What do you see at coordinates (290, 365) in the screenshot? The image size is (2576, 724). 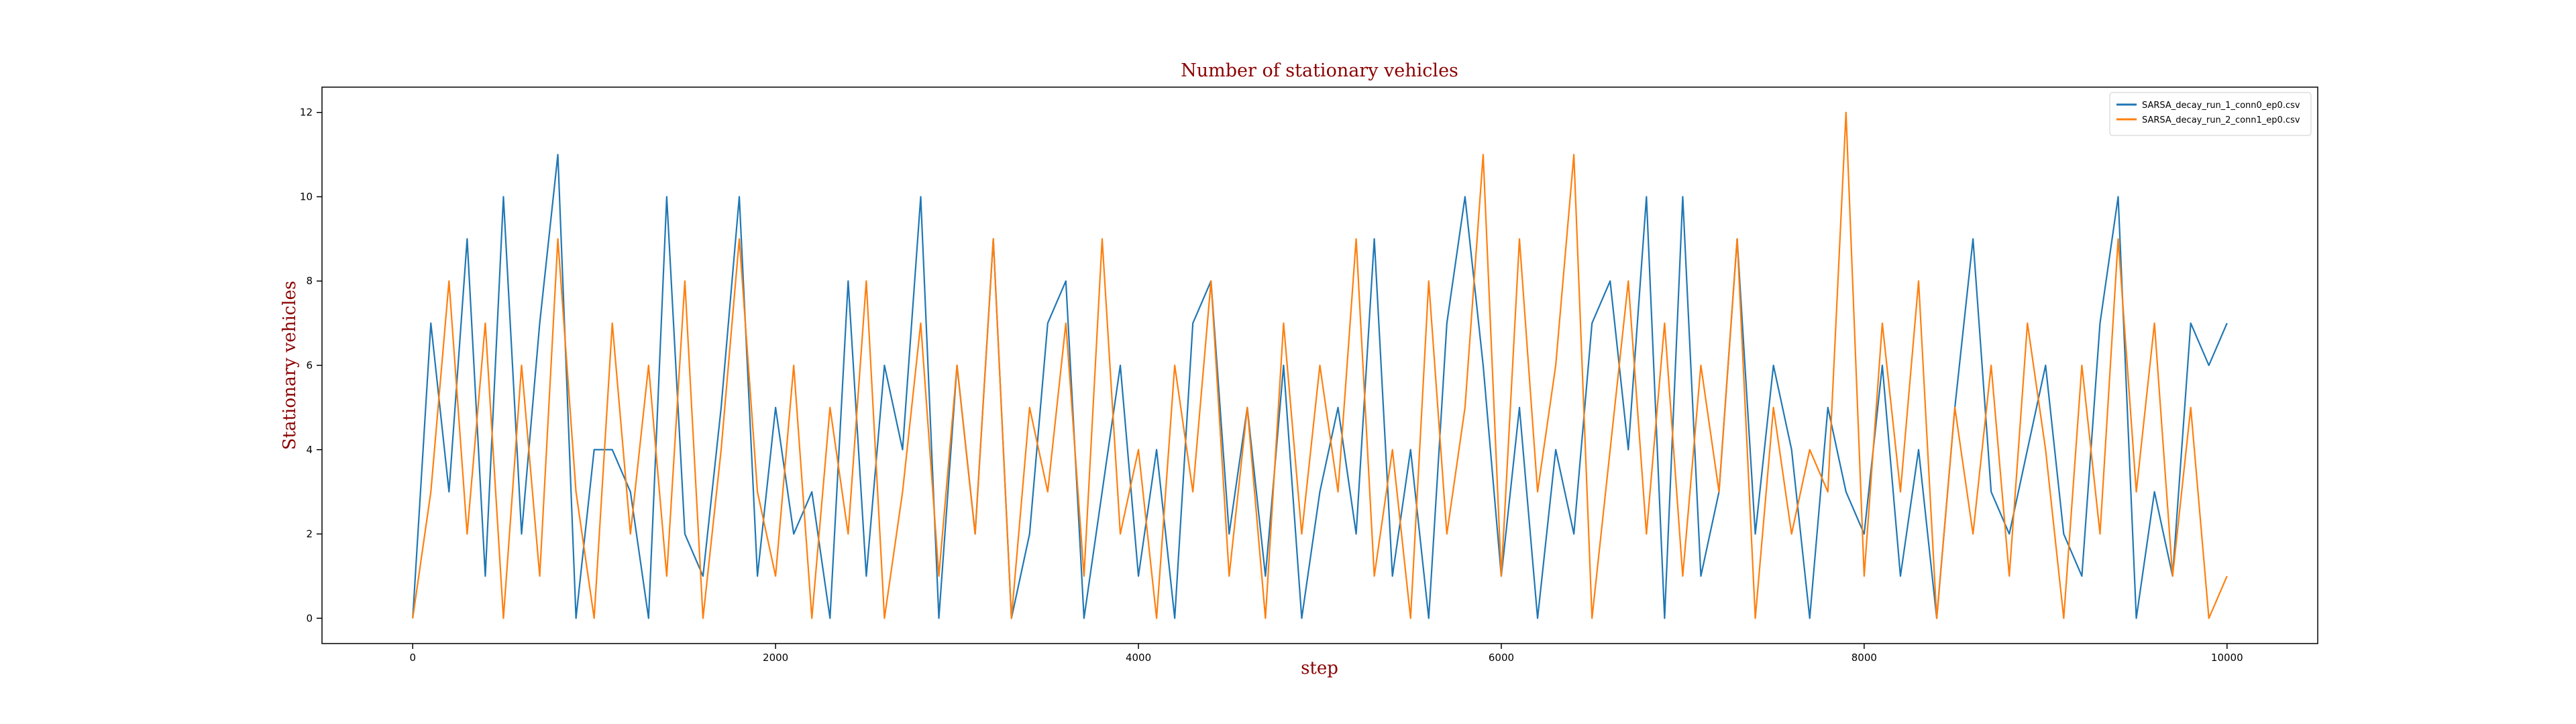 I see `y-axis-label: Stationary vehicles` at bounding box center [290, 365].